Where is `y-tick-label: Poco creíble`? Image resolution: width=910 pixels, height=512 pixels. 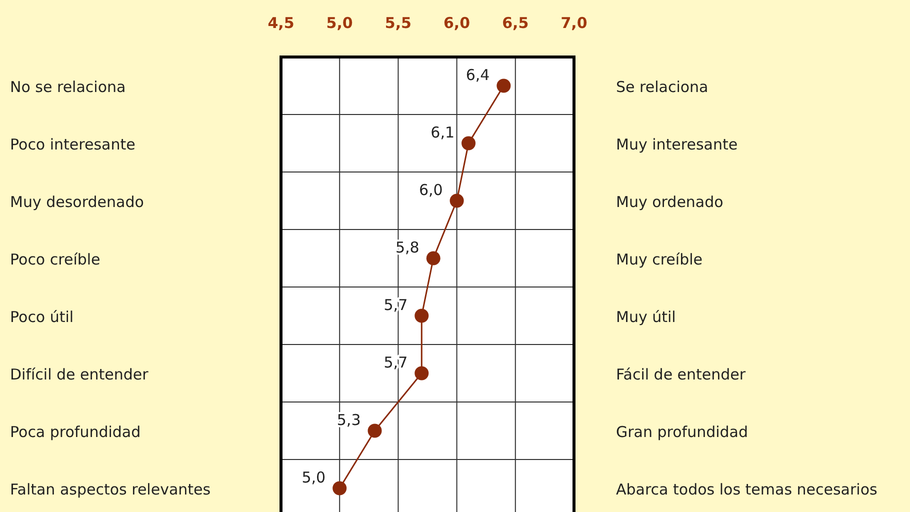 y-tick-label: Poco creíble is located at coordinates (55, 259).